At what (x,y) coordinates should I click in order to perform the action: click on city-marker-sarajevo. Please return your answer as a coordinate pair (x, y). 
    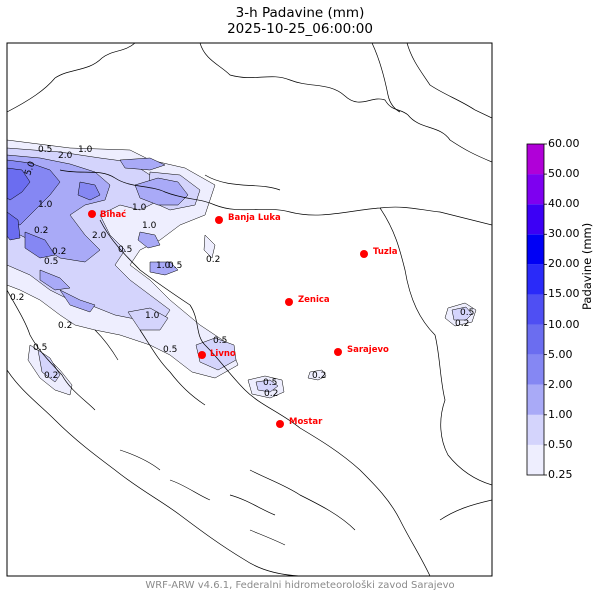
    Looking at the image, I should click on (338, 352).